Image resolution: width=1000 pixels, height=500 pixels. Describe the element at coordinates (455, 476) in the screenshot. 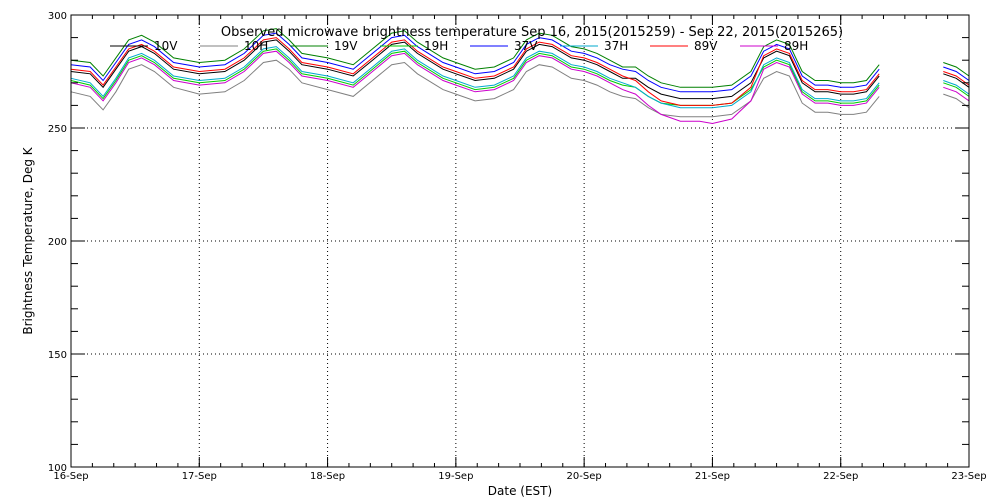

I see `x-tick-label: 19-Sep` at that location.